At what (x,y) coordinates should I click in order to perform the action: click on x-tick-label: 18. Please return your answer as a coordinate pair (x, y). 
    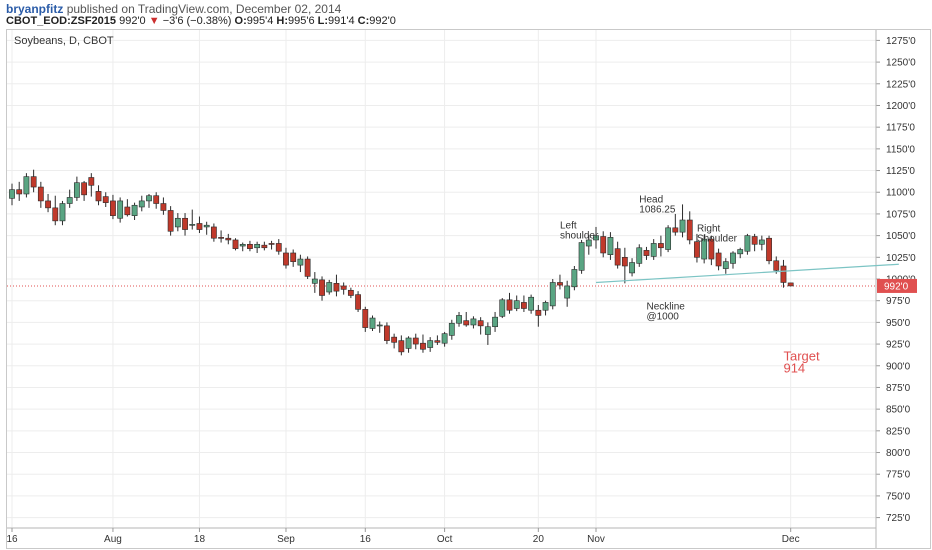
    Looking at the image, I should click on (200, 539).